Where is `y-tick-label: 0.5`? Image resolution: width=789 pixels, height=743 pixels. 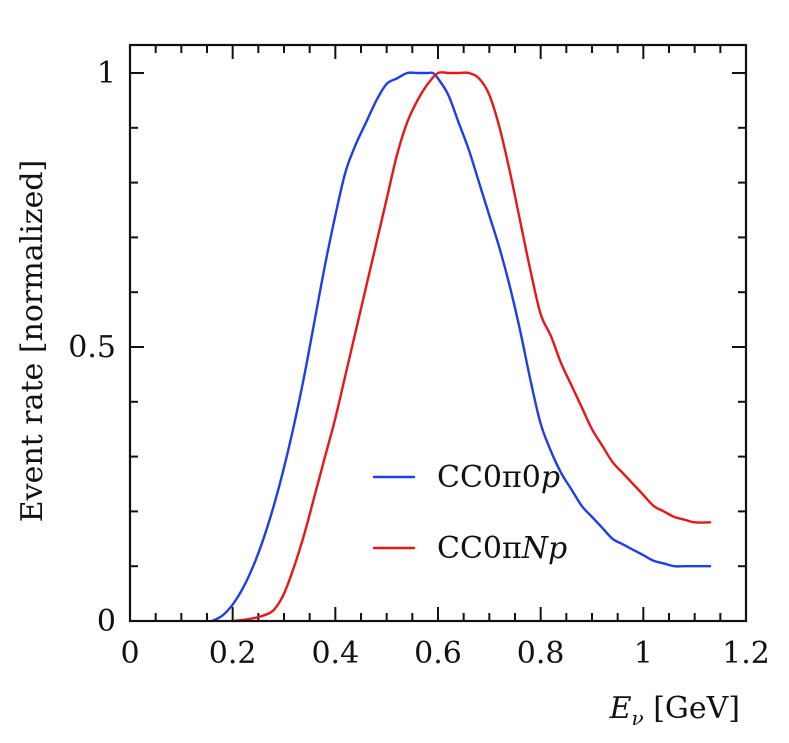
y-tick-label: 0.5 is located at coordinates (92, 347).